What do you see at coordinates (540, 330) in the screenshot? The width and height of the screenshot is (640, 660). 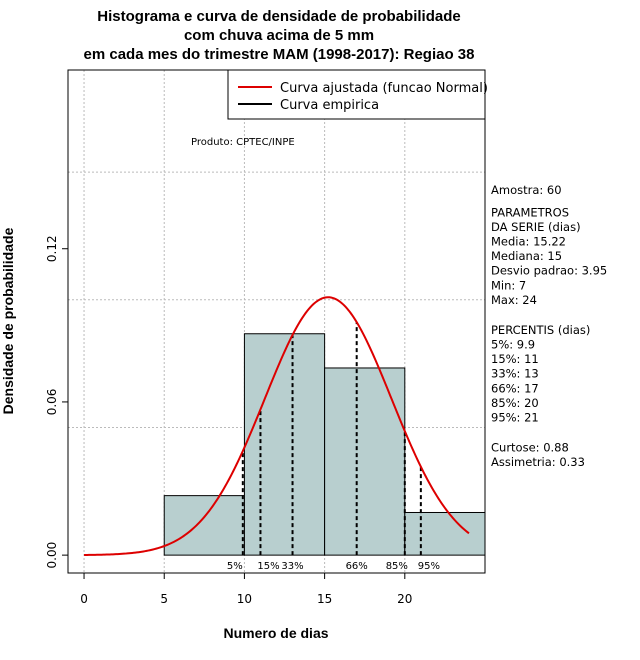 I see `stat-line: PERCENTIS (dias)` at bounding box center [540, 330].